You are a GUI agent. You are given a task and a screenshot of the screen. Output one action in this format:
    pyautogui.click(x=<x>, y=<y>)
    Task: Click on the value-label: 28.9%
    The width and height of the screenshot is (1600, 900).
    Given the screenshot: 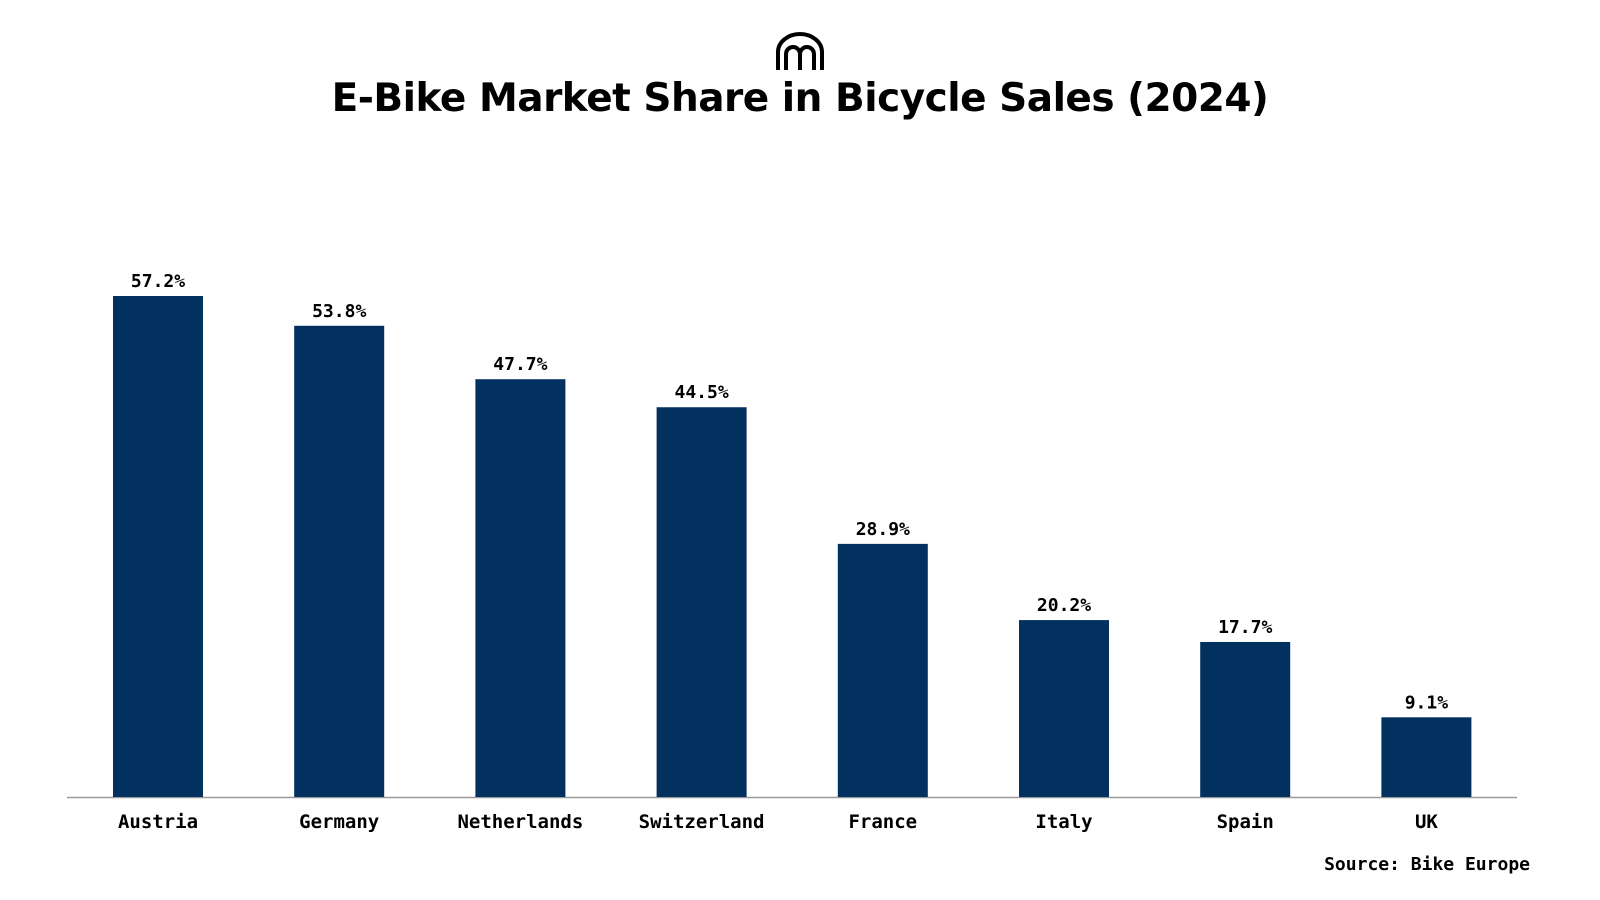 What is the action you would take?
    pyautogui.click(x=883, y=529)
    